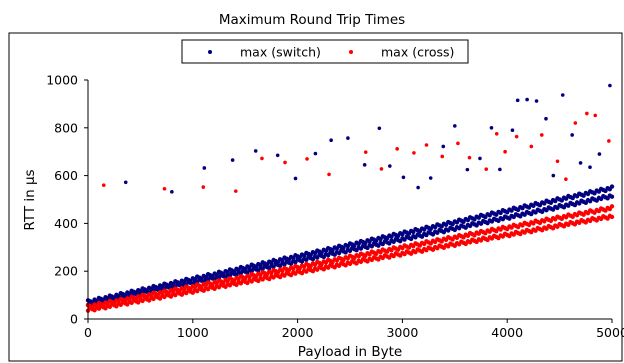 The image size is (624, 363). I want to click on y-tick-label: 400, so click(66, 223).